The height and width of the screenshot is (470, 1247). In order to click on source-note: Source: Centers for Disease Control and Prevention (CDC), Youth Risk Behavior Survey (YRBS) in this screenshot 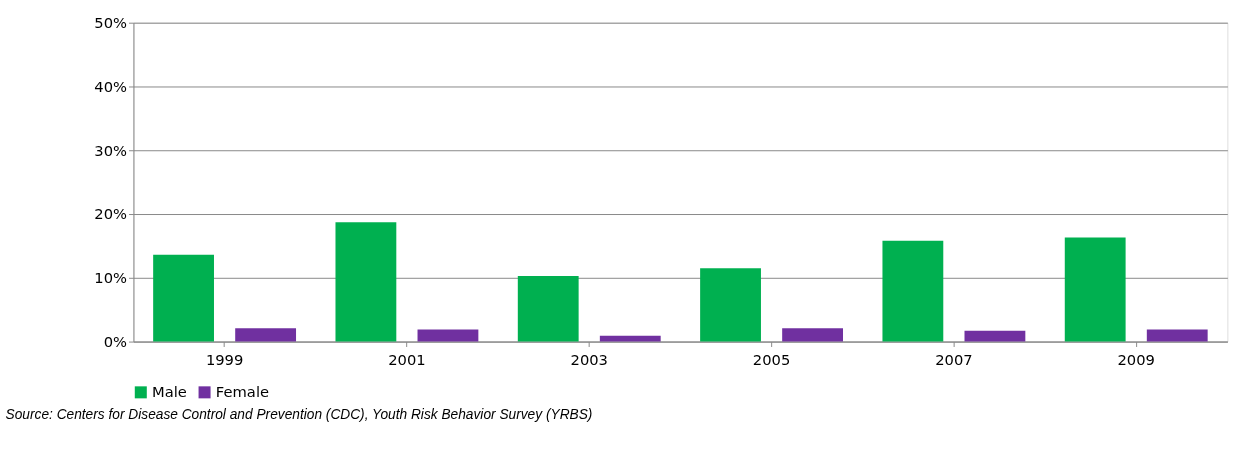, I will do `click(299, 415)`.